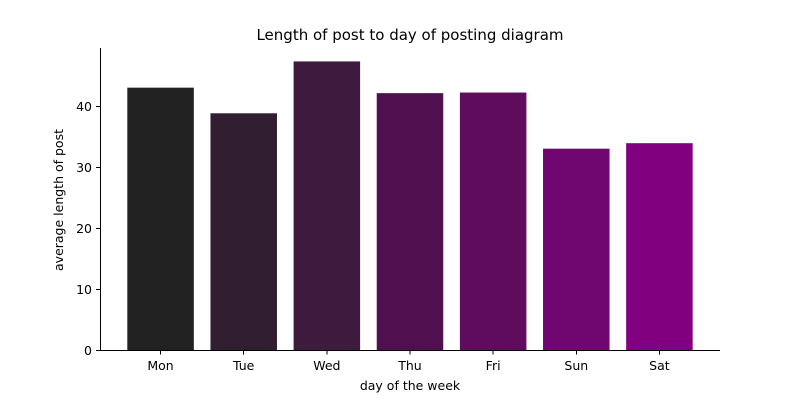  I want to click on x-tick-label: Mon, so click(160, 365).